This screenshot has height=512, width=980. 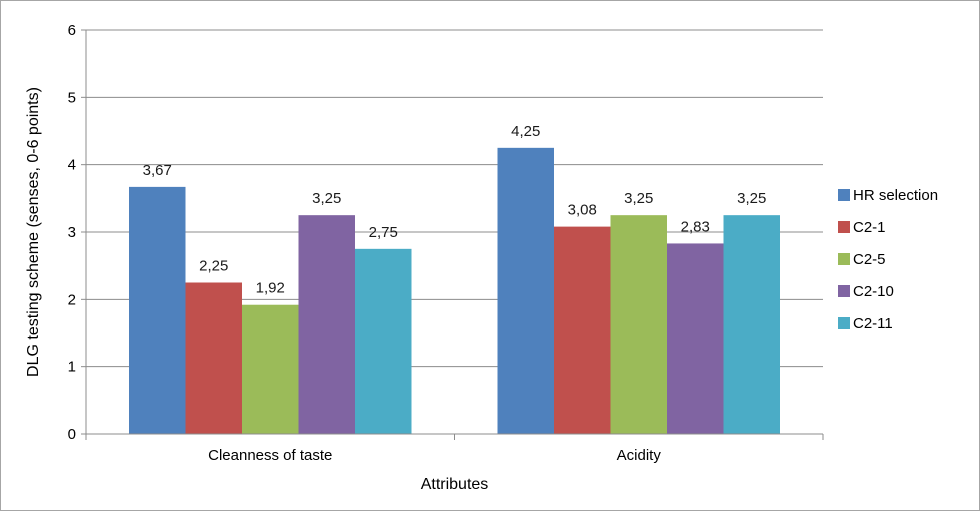 I want to click on x-tick-label: Cleanness of taste, so click(x=270, y=455).